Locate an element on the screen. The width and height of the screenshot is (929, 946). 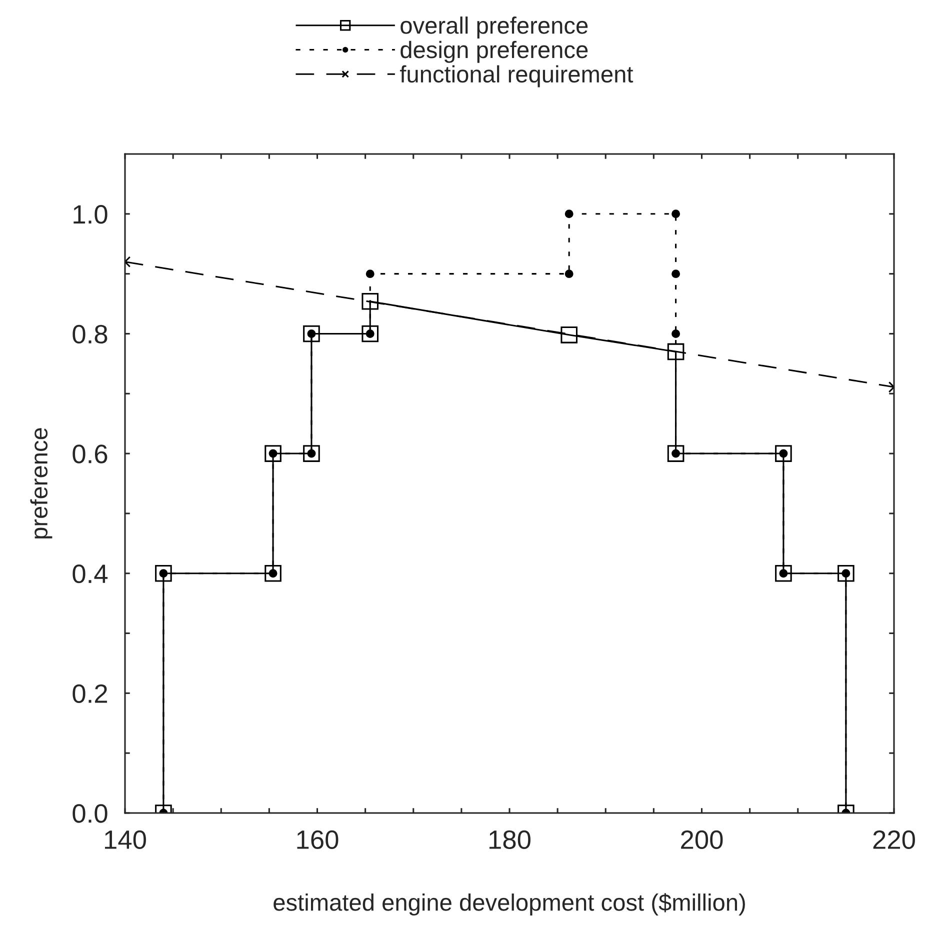
legend-label: design preference is located at coordinates (494, 51).